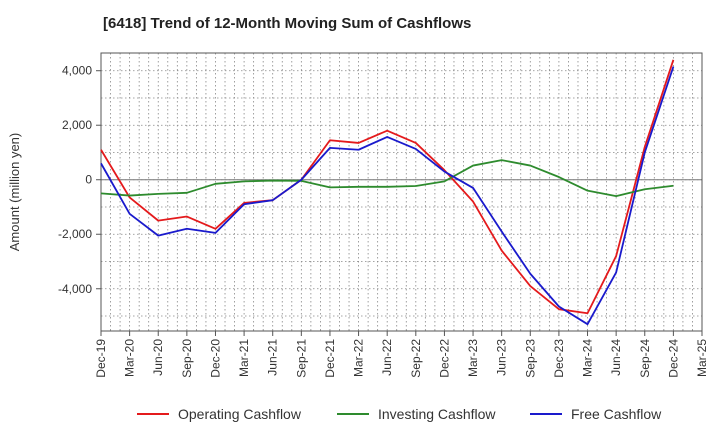 Image resolution: width=720 pixels, height=440 pixels. I want to click on x-tick-label: Jun-23, so click(502, 357).